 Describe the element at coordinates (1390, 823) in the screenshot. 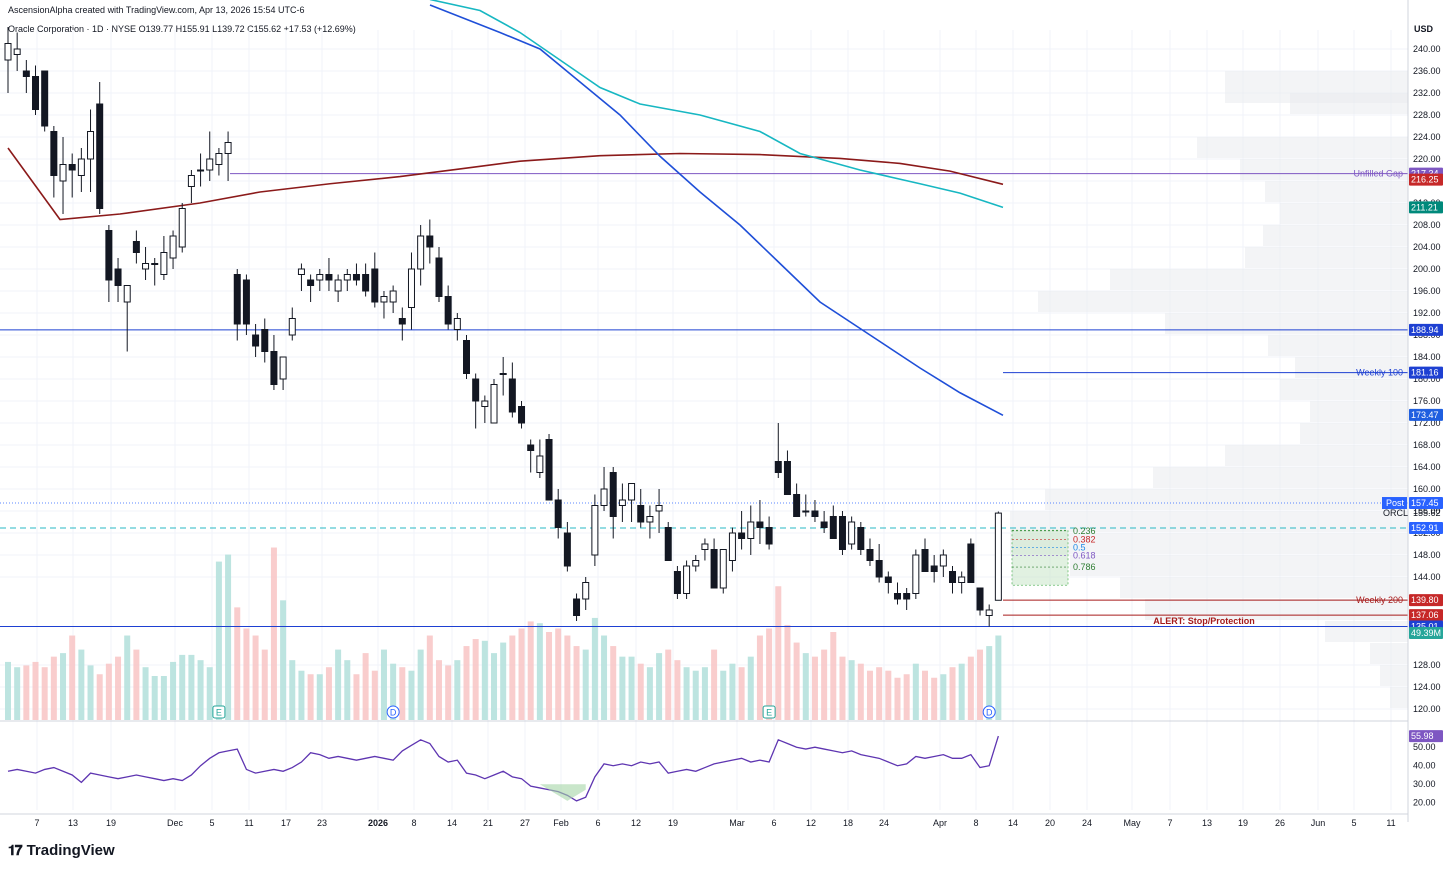

I see `x-tick-label: 11` at that location.